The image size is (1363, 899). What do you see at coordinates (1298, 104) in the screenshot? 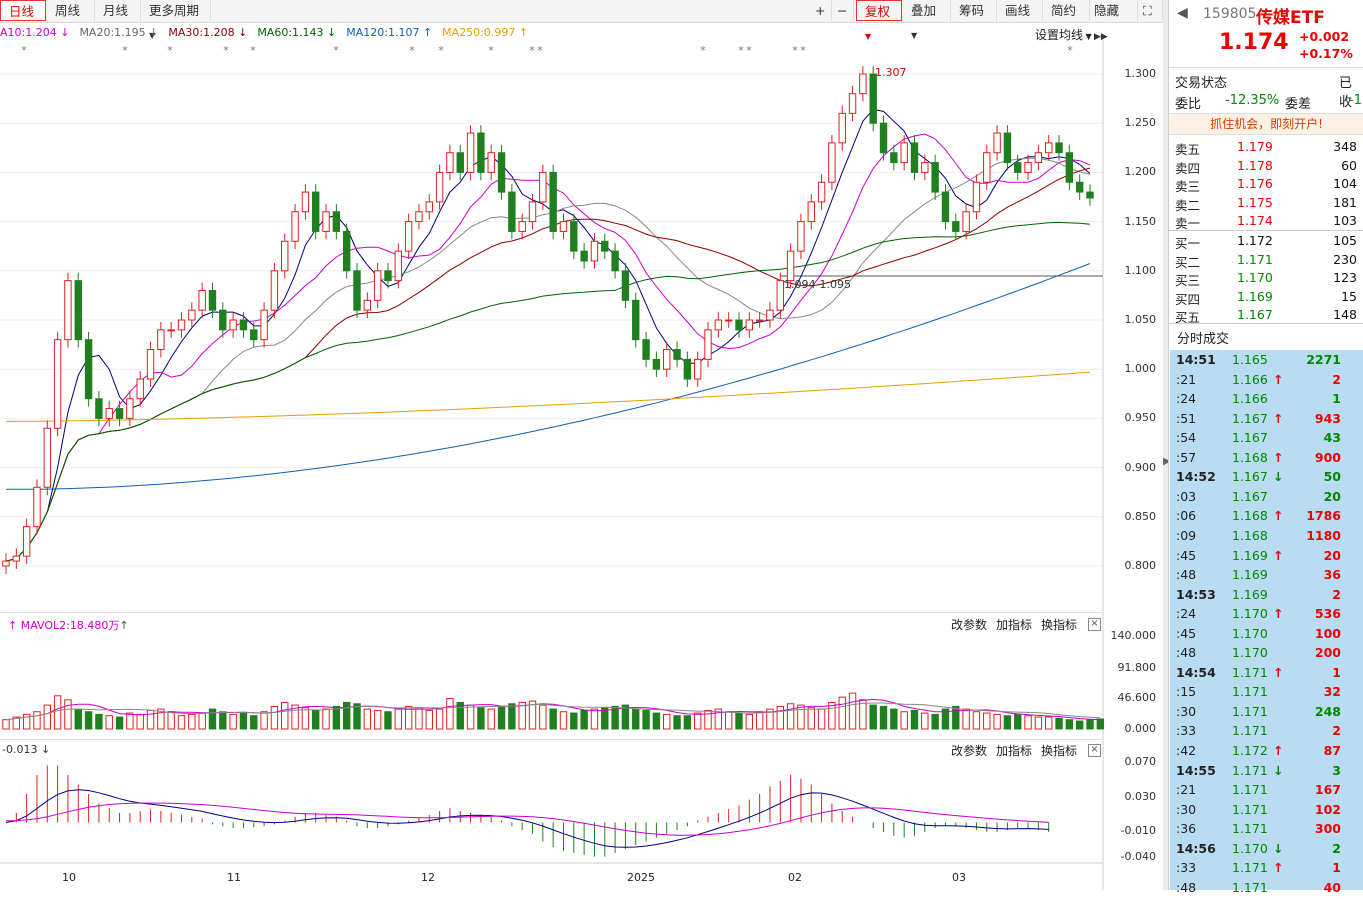
I see `weicha-label: 委差` at bounding box center [1298, 104].